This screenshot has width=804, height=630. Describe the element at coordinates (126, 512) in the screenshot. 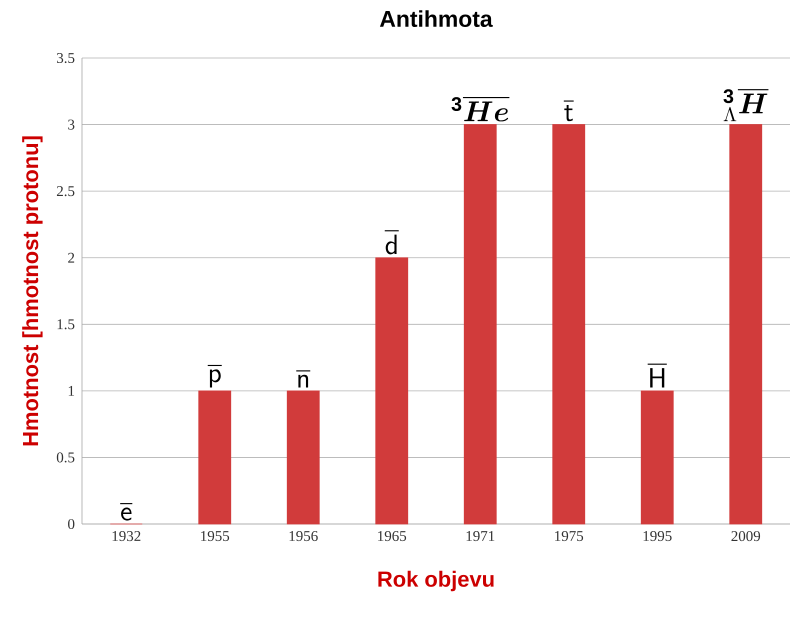

I see `annotation: $\overline{\mathsf{e}}$` at that location.